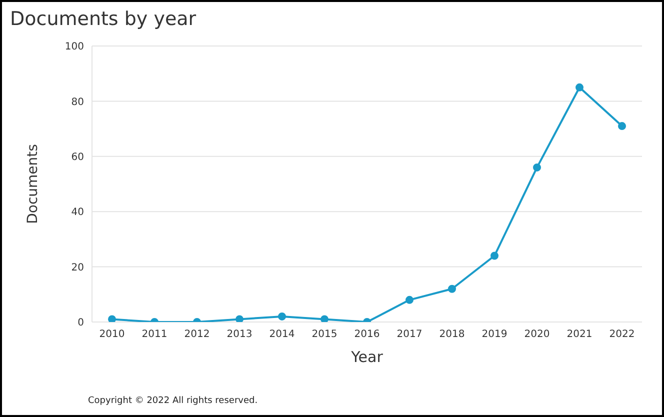  Describe the element at coordinates (112, 334) in the screenshot. I see `x-tick-label: 2010` at that location.